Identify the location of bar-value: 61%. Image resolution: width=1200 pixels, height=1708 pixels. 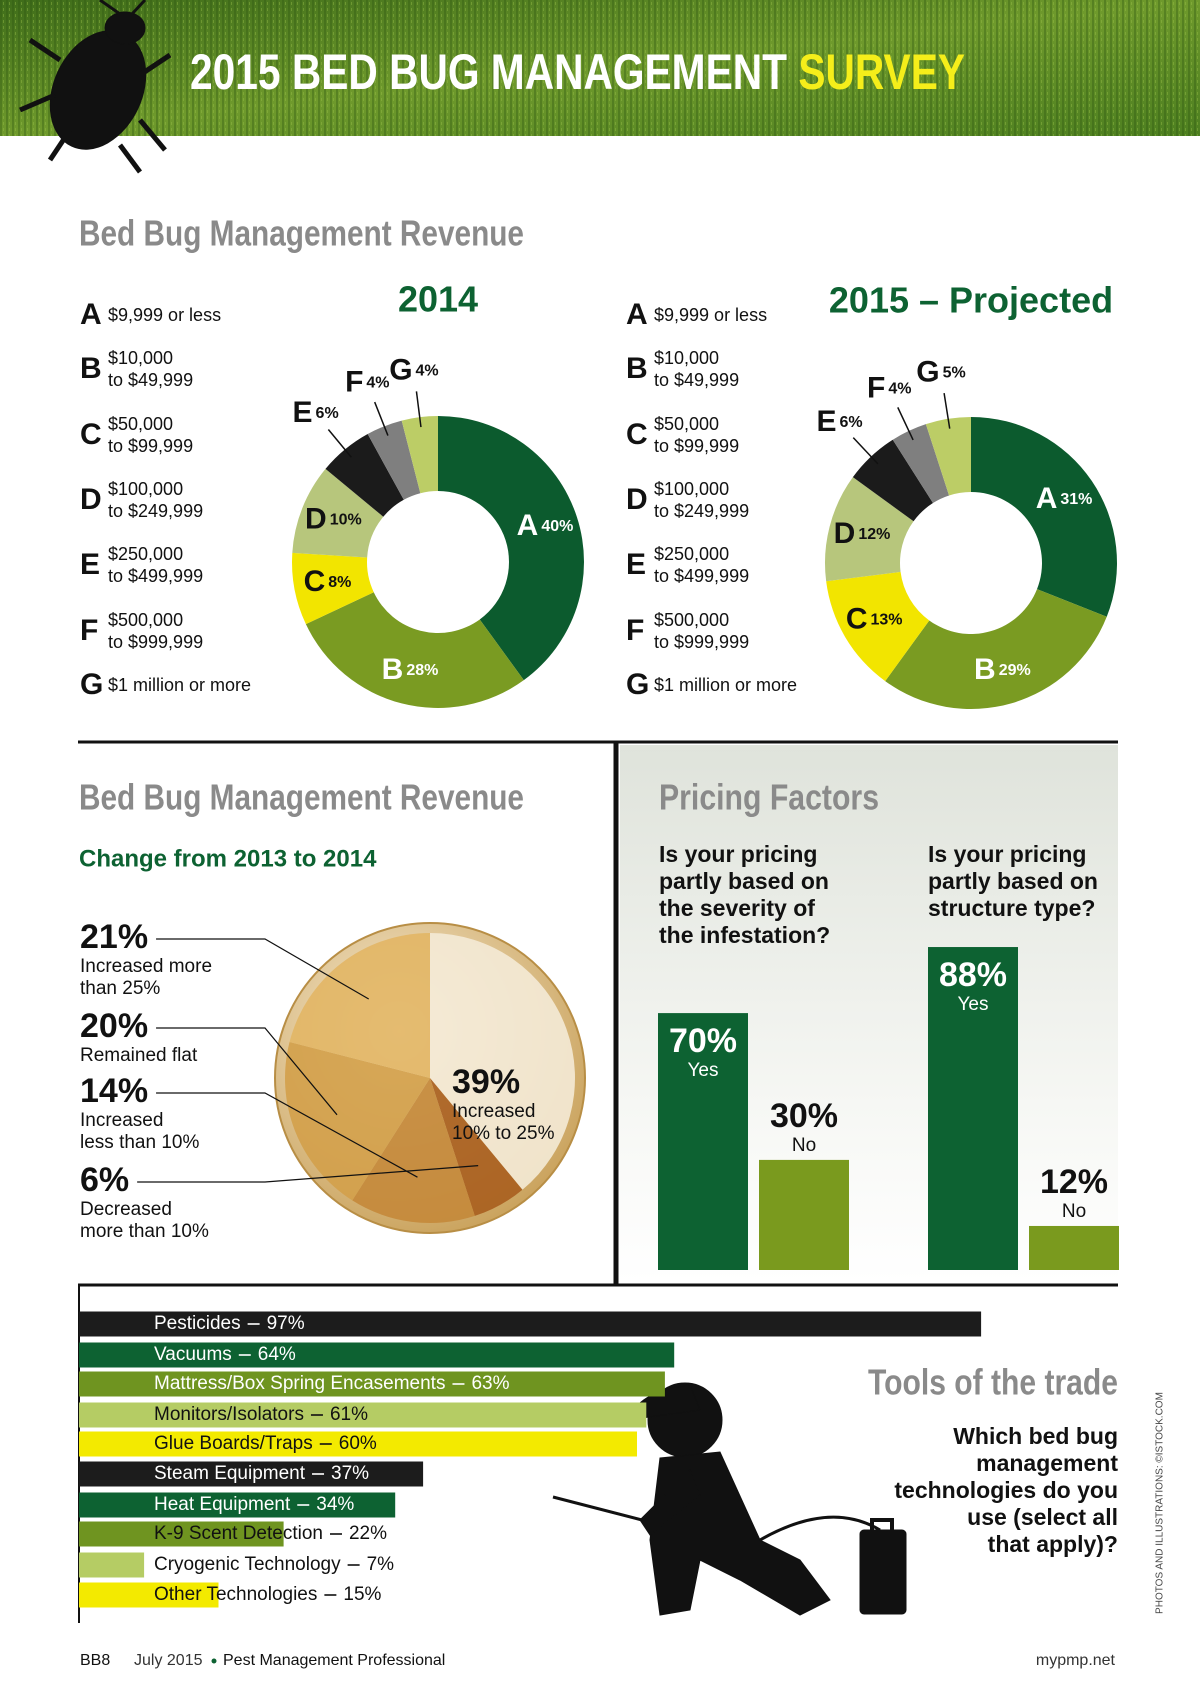
(349, 1414).